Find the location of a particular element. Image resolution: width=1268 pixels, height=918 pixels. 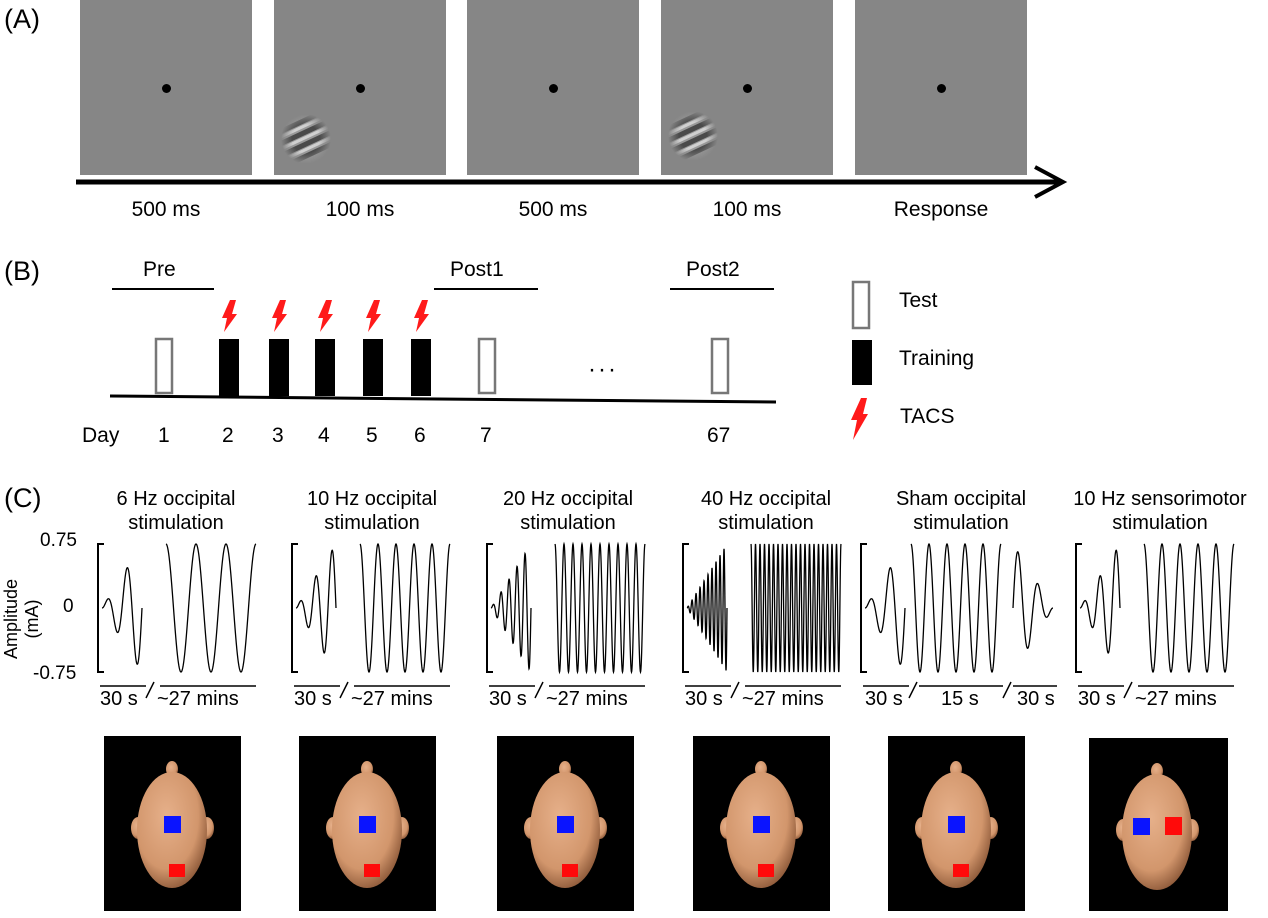

segment-duration: 15 s is located at coordinates (960, 699).